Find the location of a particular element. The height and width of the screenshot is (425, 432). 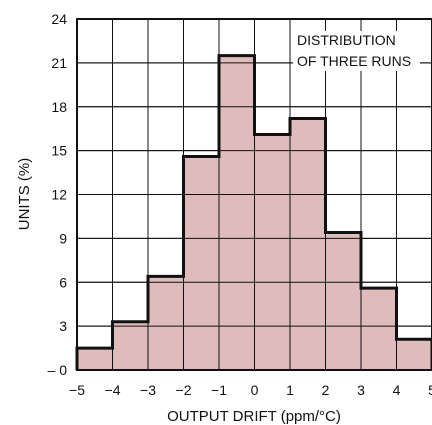

x-tick-label: 4 is located at coordinates (397, 390).